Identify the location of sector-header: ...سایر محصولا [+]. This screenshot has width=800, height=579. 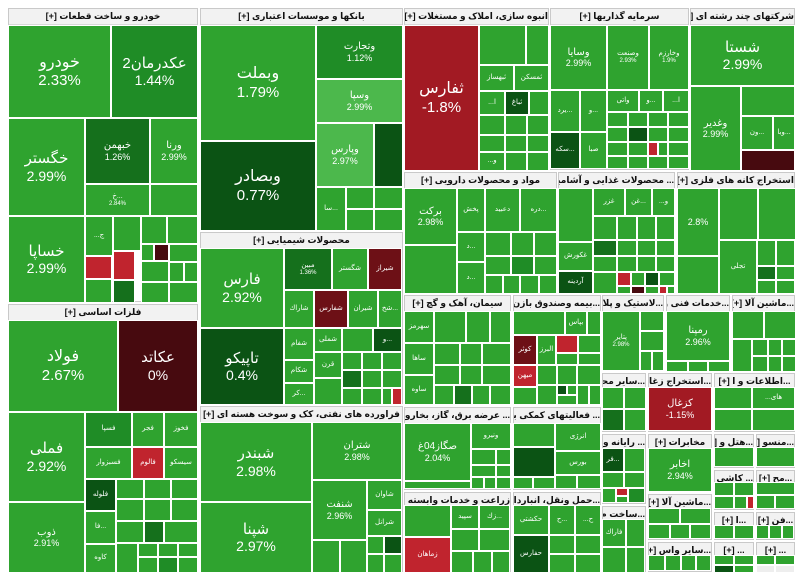
(624, 382).